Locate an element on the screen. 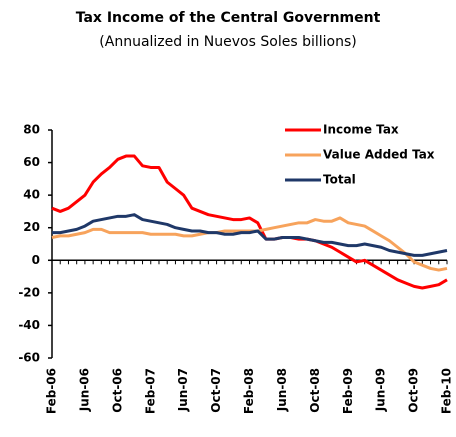 The image size is (456, 437). x-tick-label: Jun-09 is located at coordinates (381, 390).